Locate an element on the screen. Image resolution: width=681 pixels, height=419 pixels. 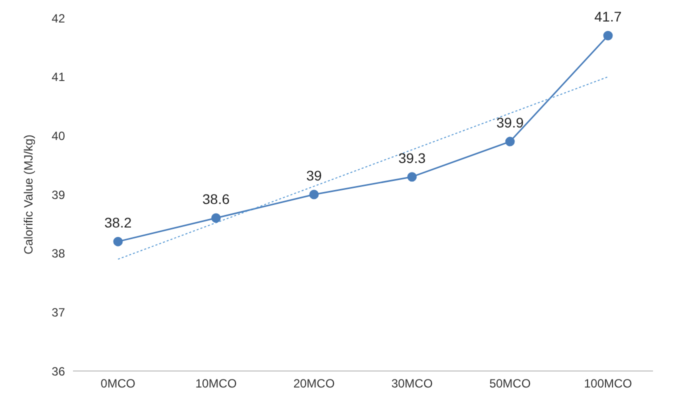
x-tick-label: 100MCO is located at coordinates (608, 383).